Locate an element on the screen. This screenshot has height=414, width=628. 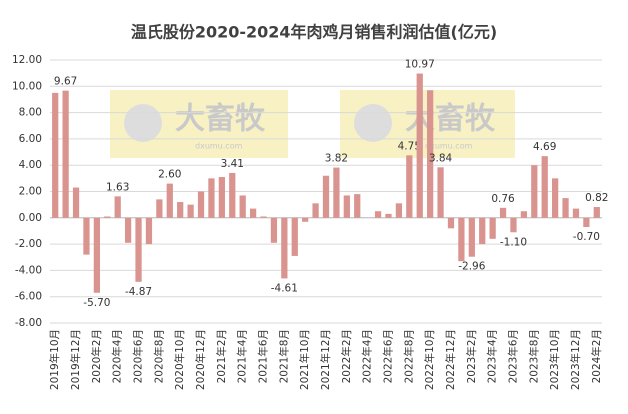
data-label: 2.60 is located at coordinates (169, 175).